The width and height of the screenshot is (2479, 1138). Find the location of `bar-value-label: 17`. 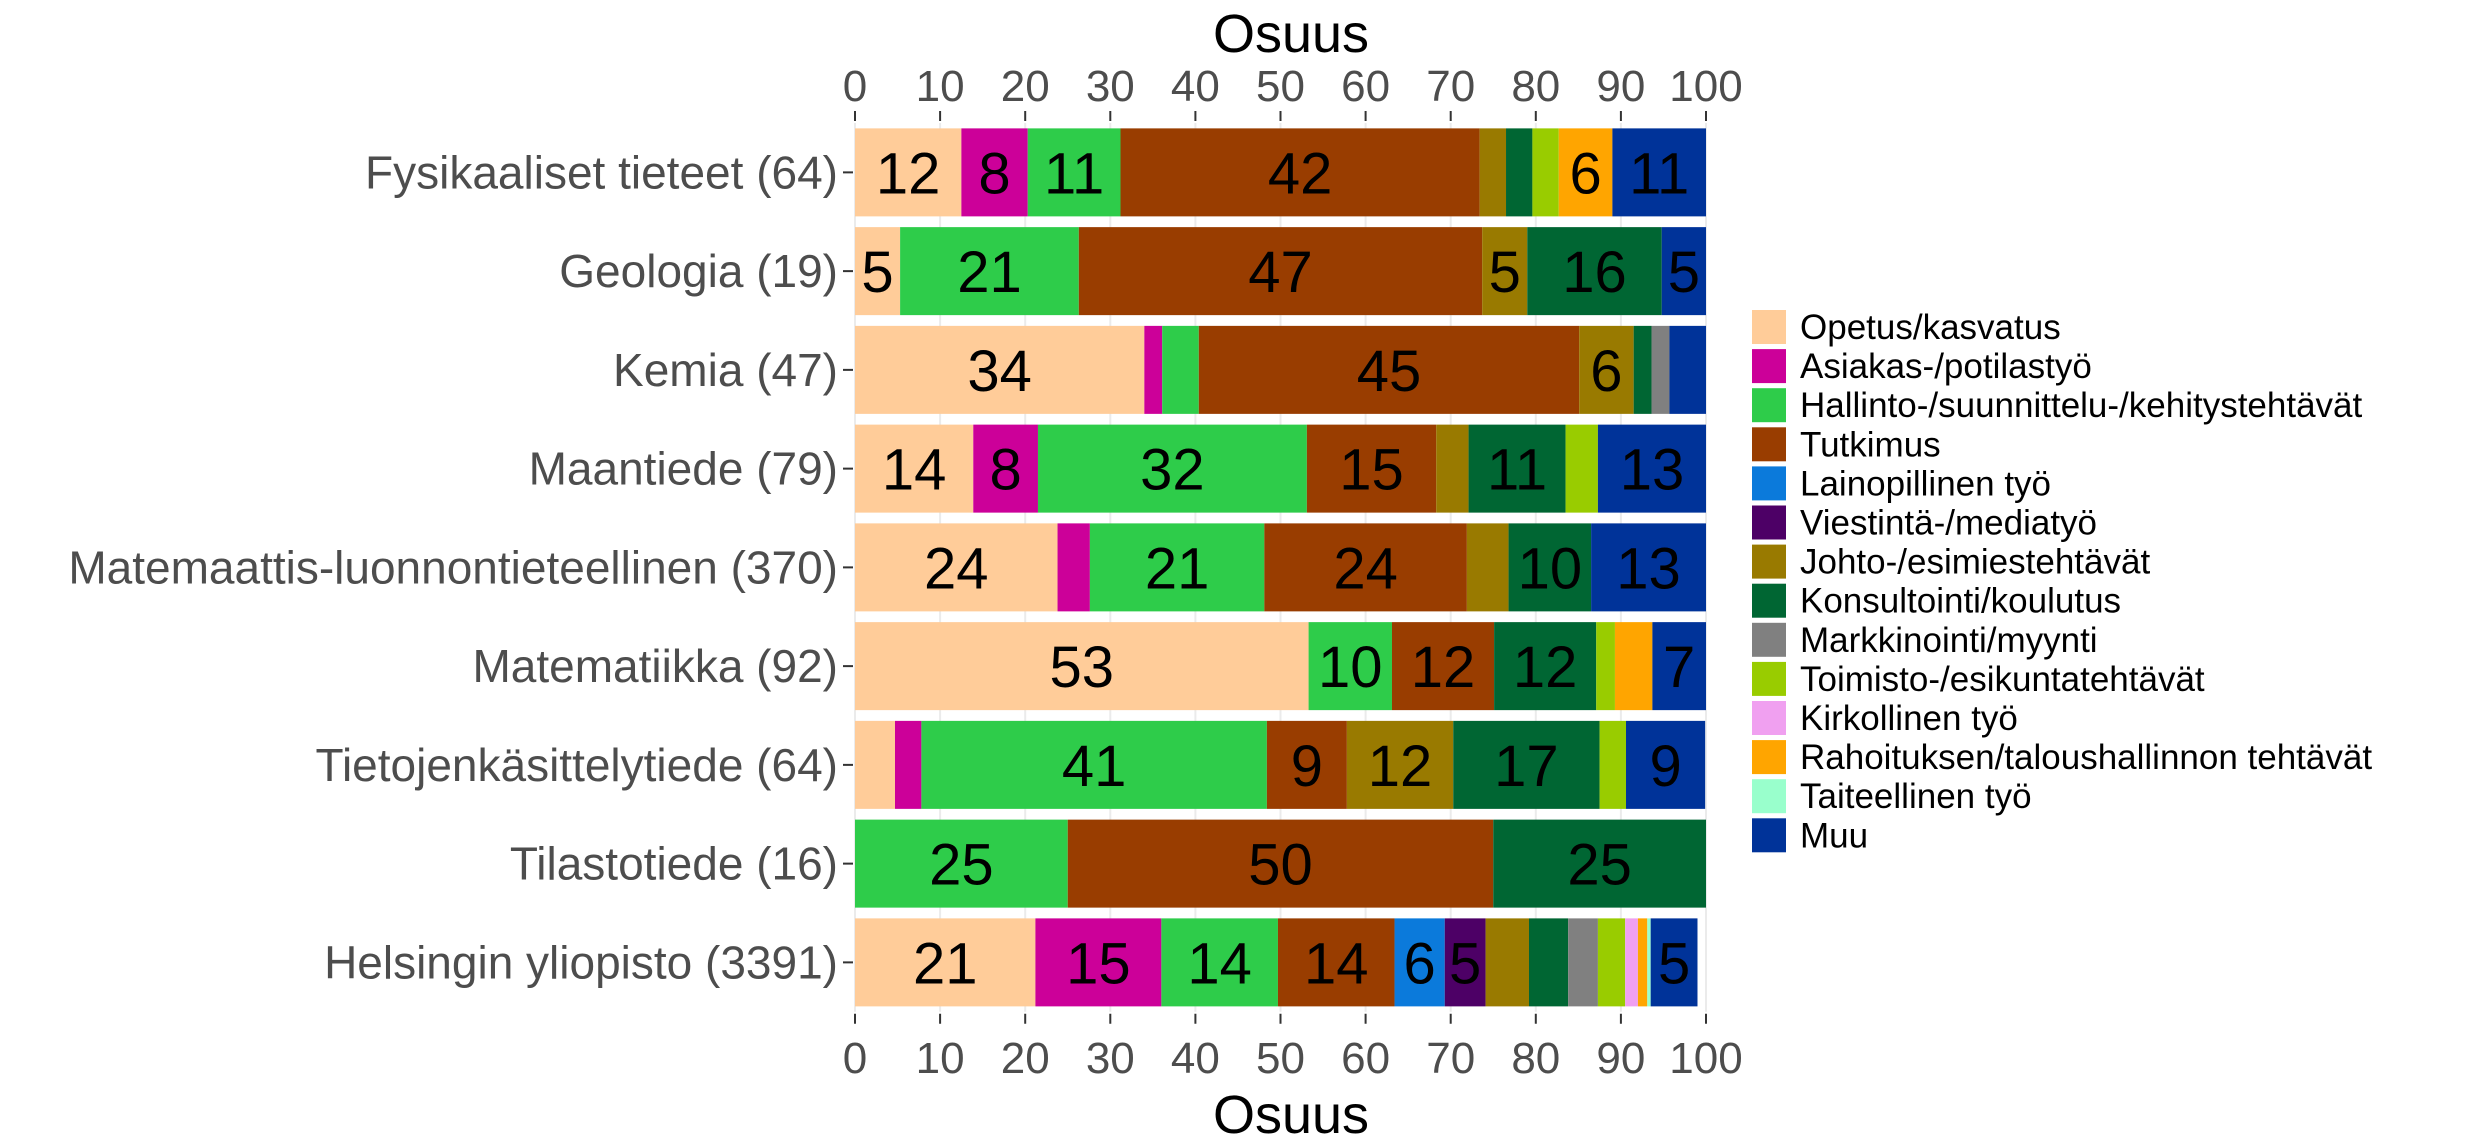

bar-value-label: 17 is located at coordinates (1526, 766).